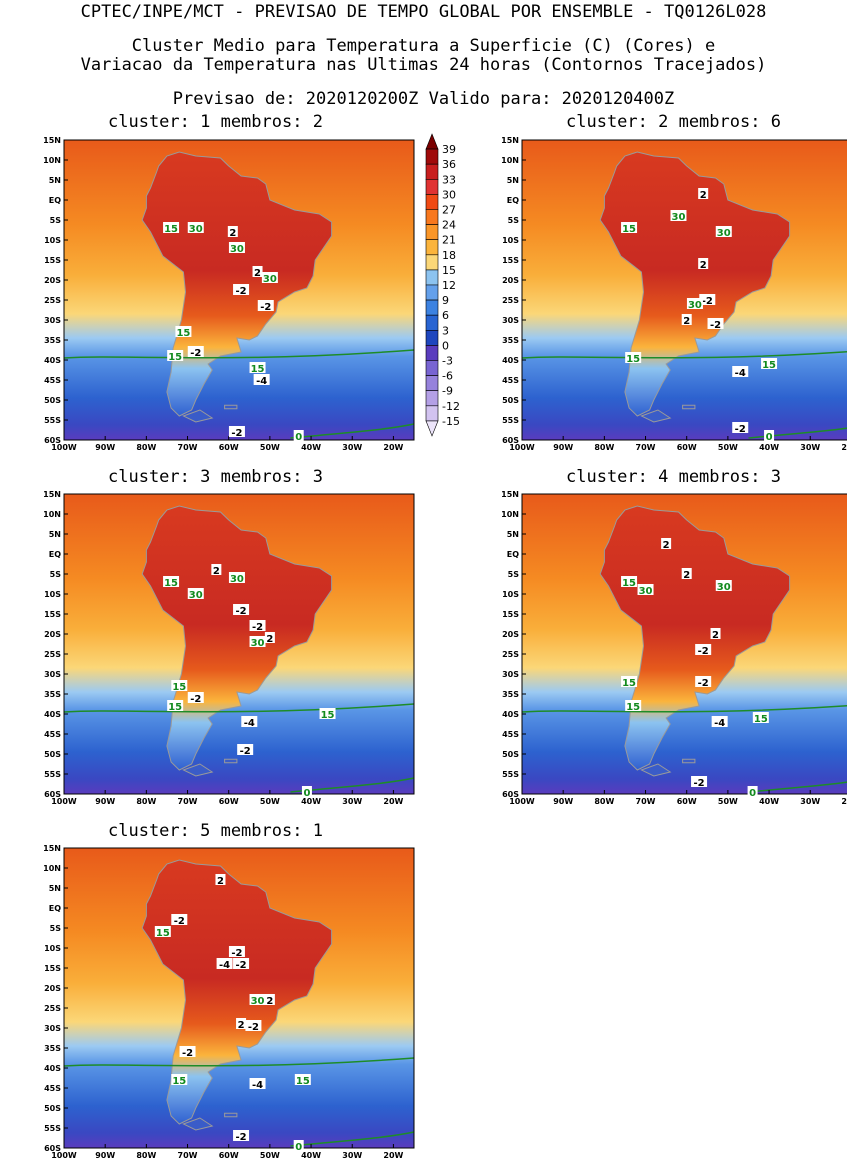 This screenshot has width=847, height=1162. Describe the element at coordinates (451, 406) in the screenshot. I see `colorbar-level-label: -12` at that location.